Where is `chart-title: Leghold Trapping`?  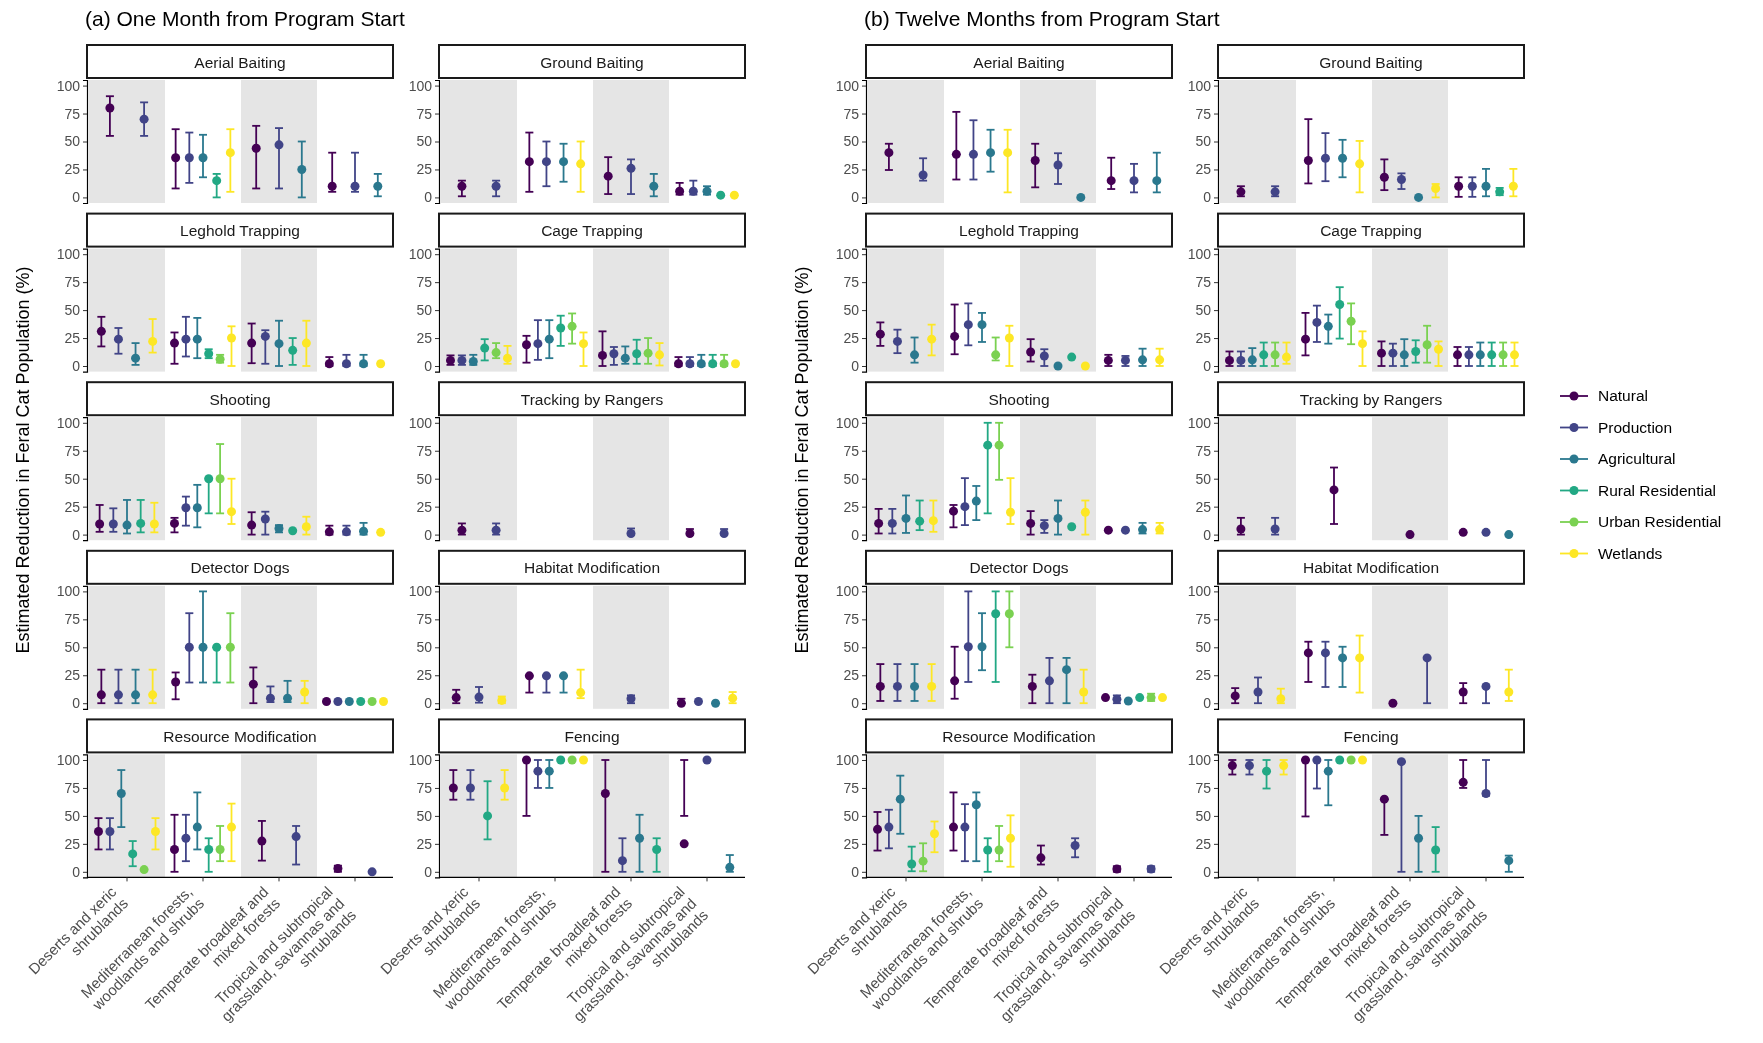
chart-title: Leghold Trapping is located at coordinates (1019, 231).